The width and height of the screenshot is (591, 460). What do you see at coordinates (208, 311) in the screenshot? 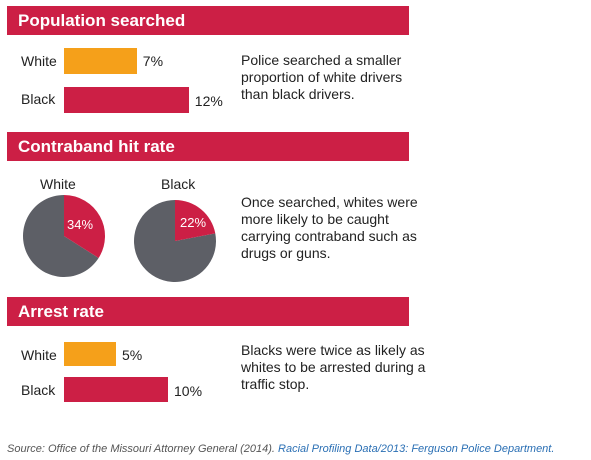
I see `arrest-header: Arrest rate` at bounding box center [208, 311].